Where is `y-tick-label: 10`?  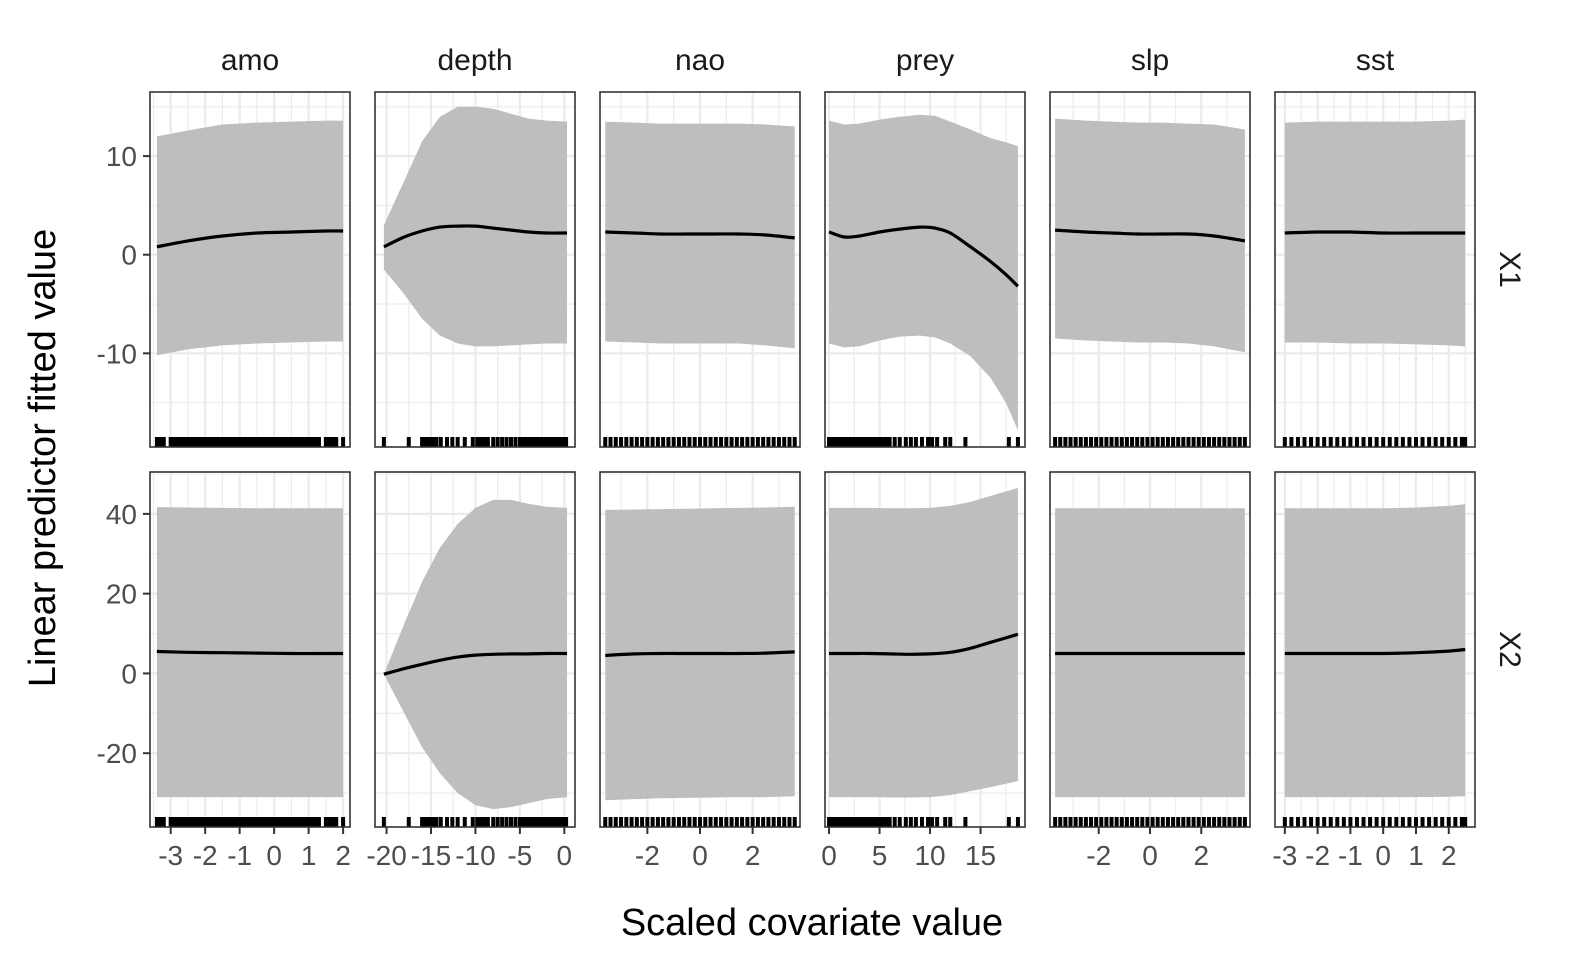
y-tick-label: 10 is located at coordinates (121, 156).